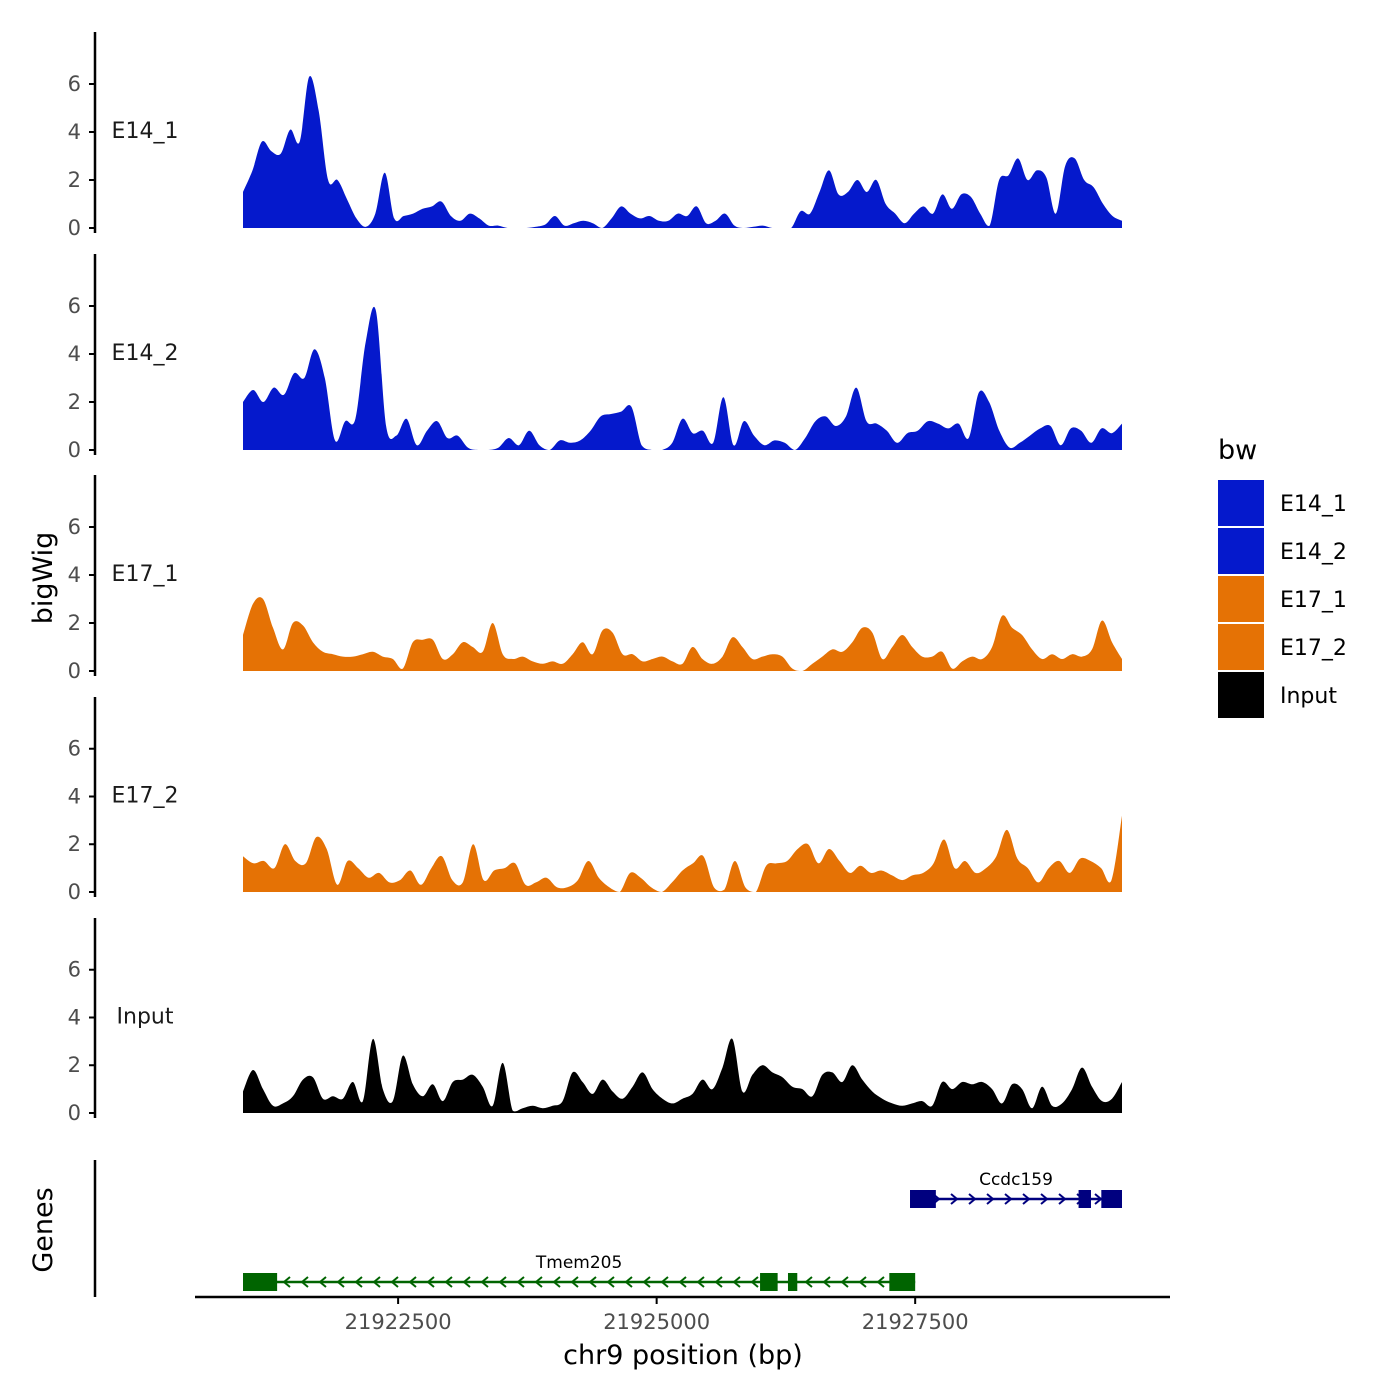 The image size is (1400, 1400). What do you see at coordinates (145, 796) in the screenshot?
I see `track-label: E17_2` at bounding box center [145, 796].